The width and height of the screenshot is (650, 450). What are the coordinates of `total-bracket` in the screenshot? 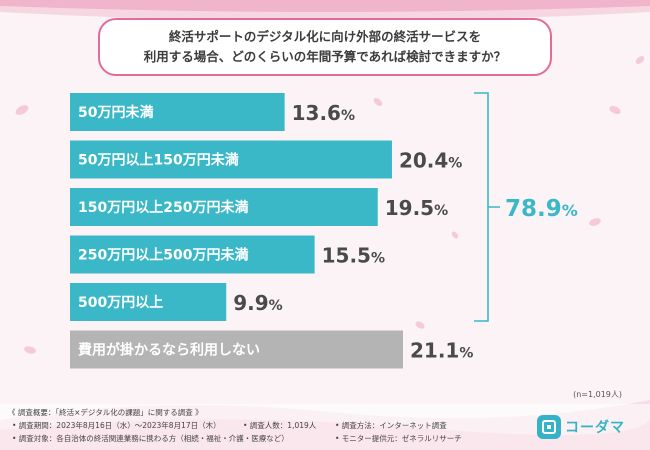 It's located at (487, 207).